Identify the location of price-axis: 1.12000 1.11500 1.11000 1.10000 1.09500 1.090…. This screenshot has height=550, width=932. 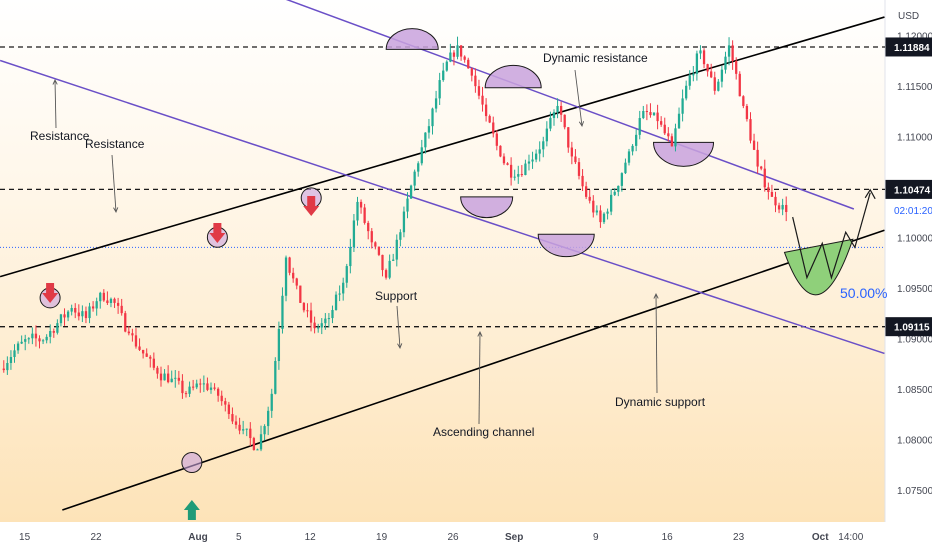
(908, 264).